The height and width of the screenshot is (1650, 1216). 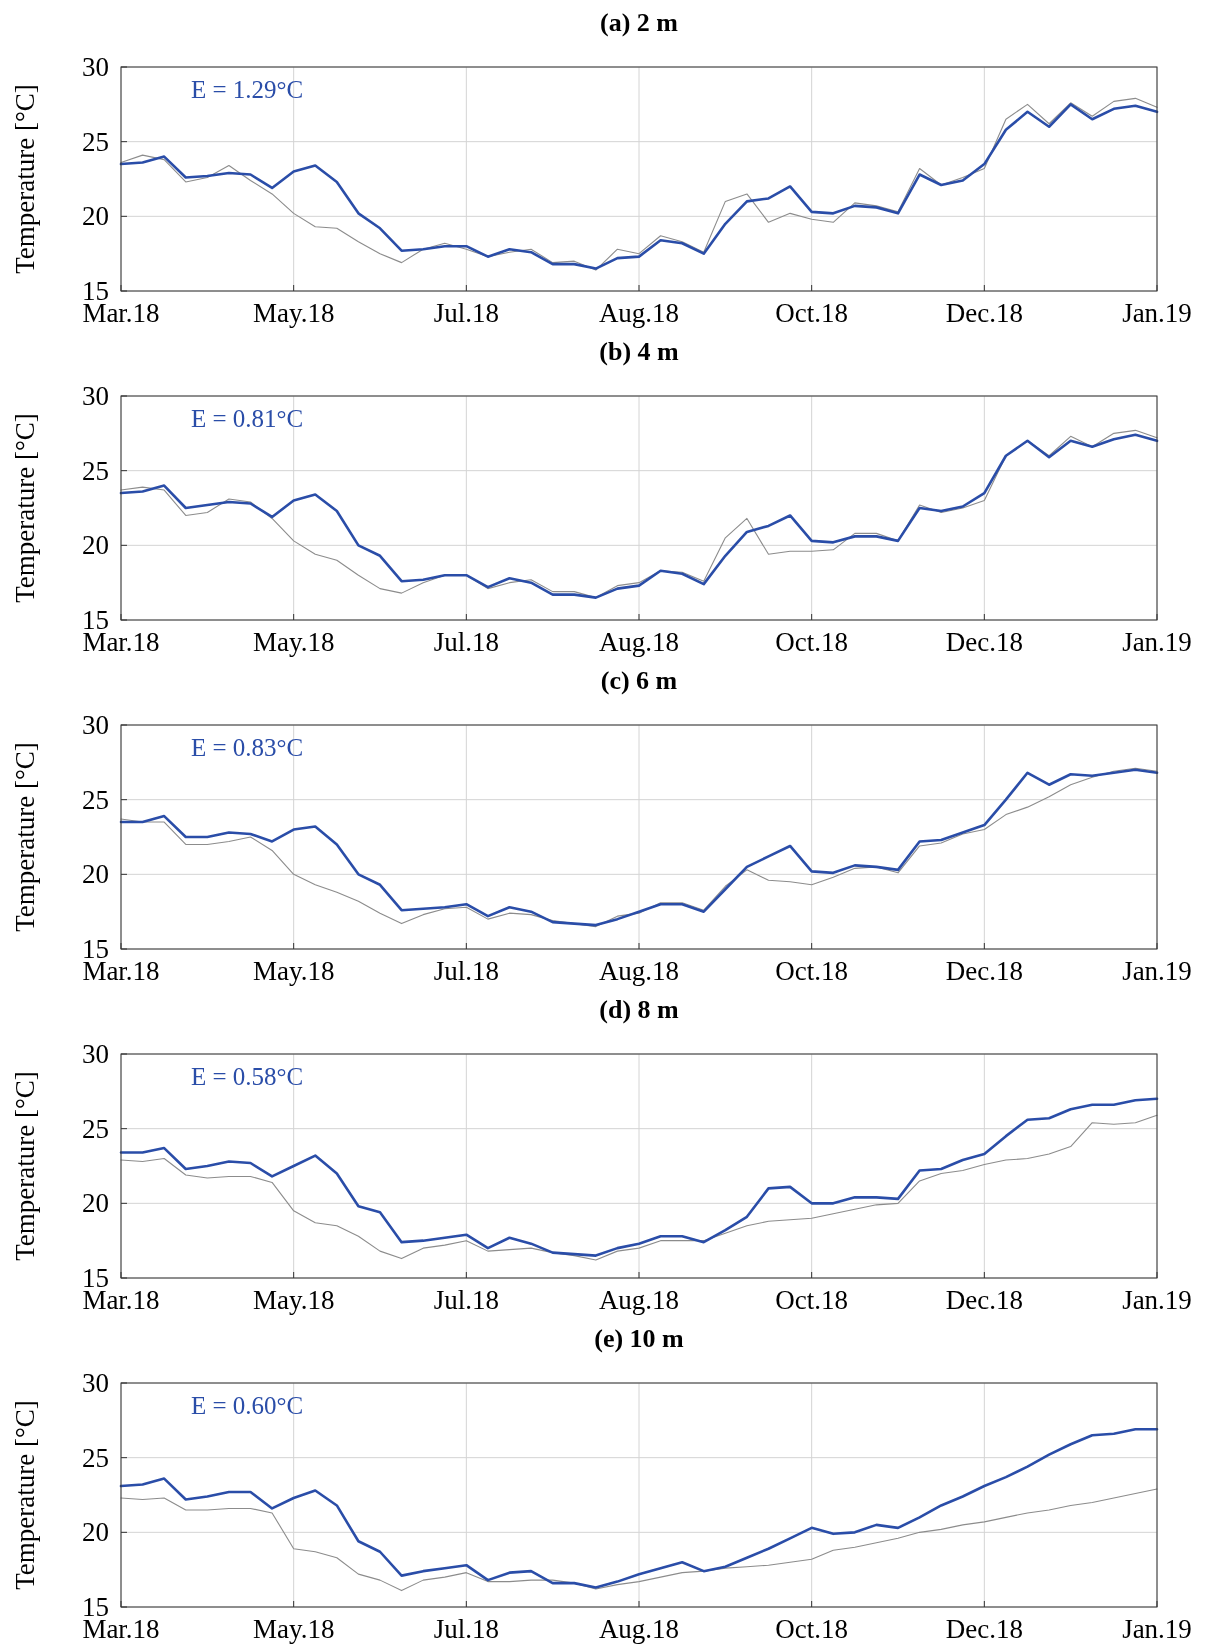 What do you see at coordinates (247, 1405) in the screenshot?
I see `annotation: E = 0.60°C` at bounding box center [247, 1405].